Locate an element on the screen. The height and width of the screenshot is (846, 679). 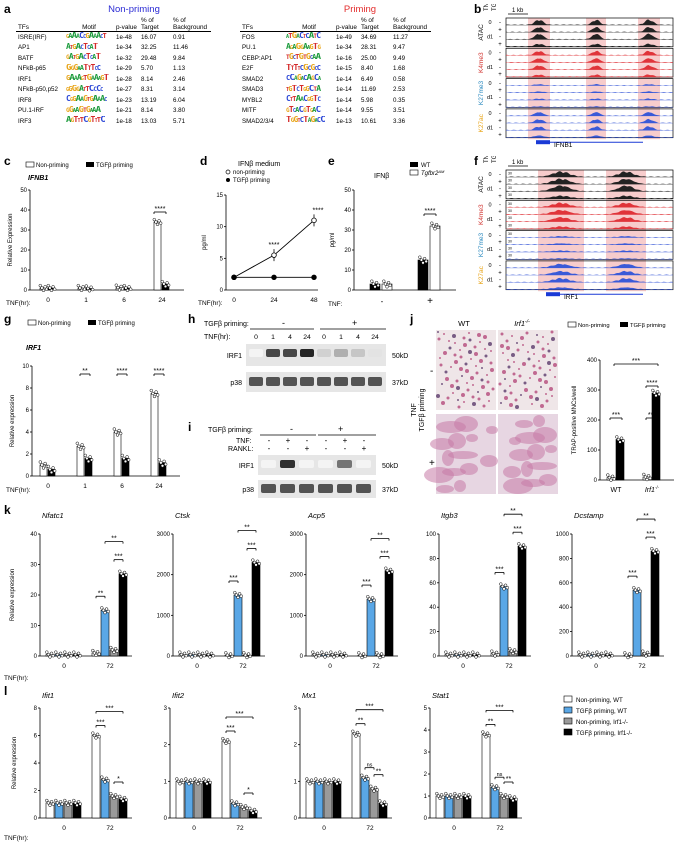
motif-logo-image: GATGACTCAT is located at coordinates (83, 57).